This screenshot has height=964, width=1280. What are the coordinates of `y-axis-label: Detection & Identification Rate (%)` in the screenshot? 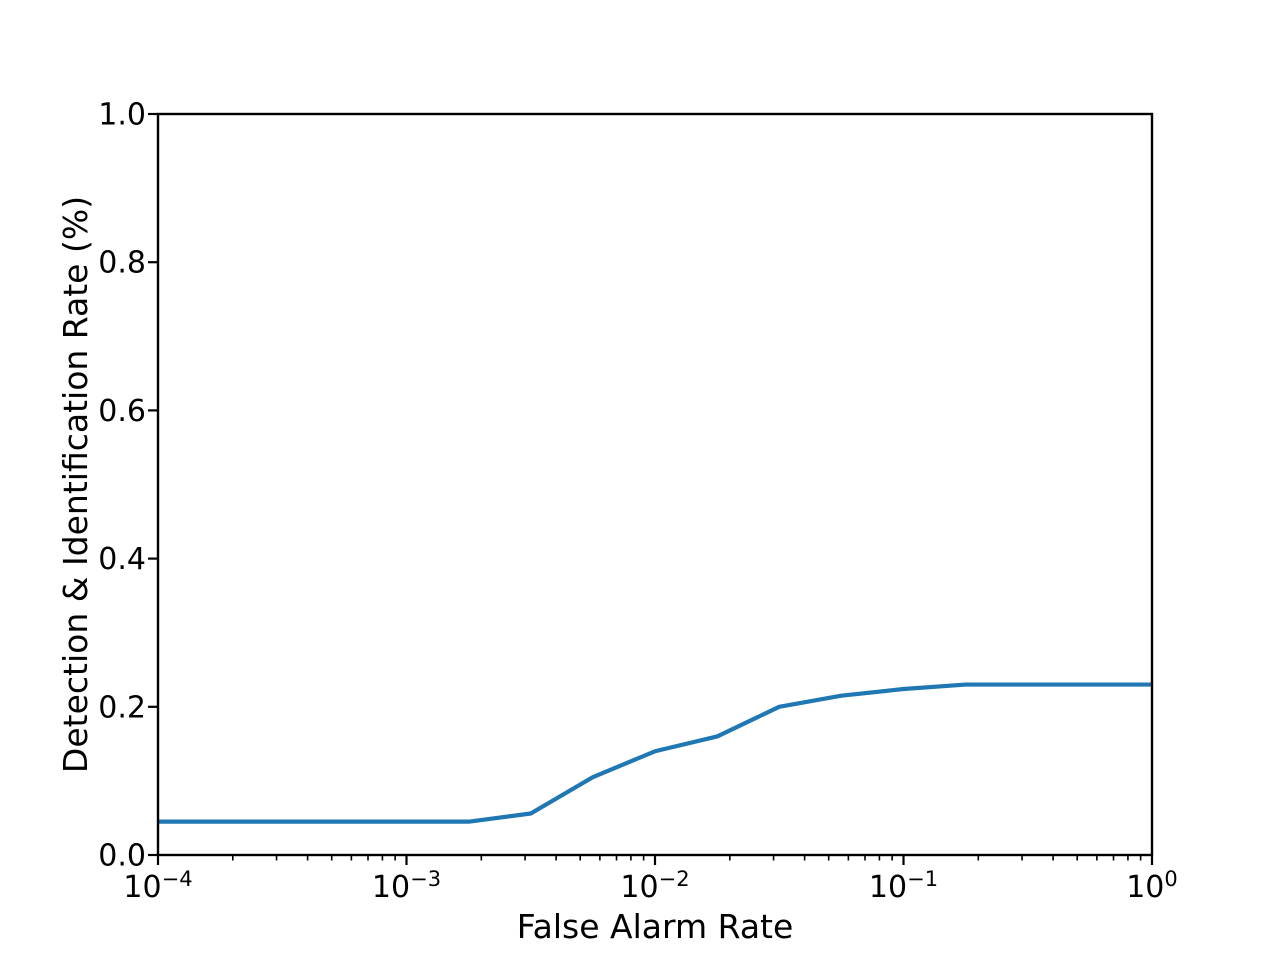 It's located at (75, 484).